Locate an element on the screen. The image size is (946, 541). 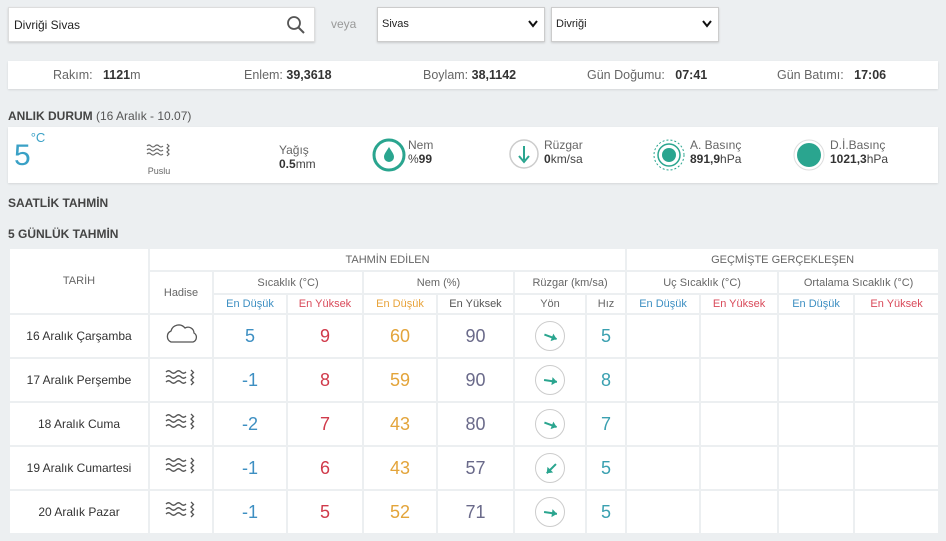
hourly-forecast-title: SAATLİK TAHMİN is located at coordinates (58, 203).